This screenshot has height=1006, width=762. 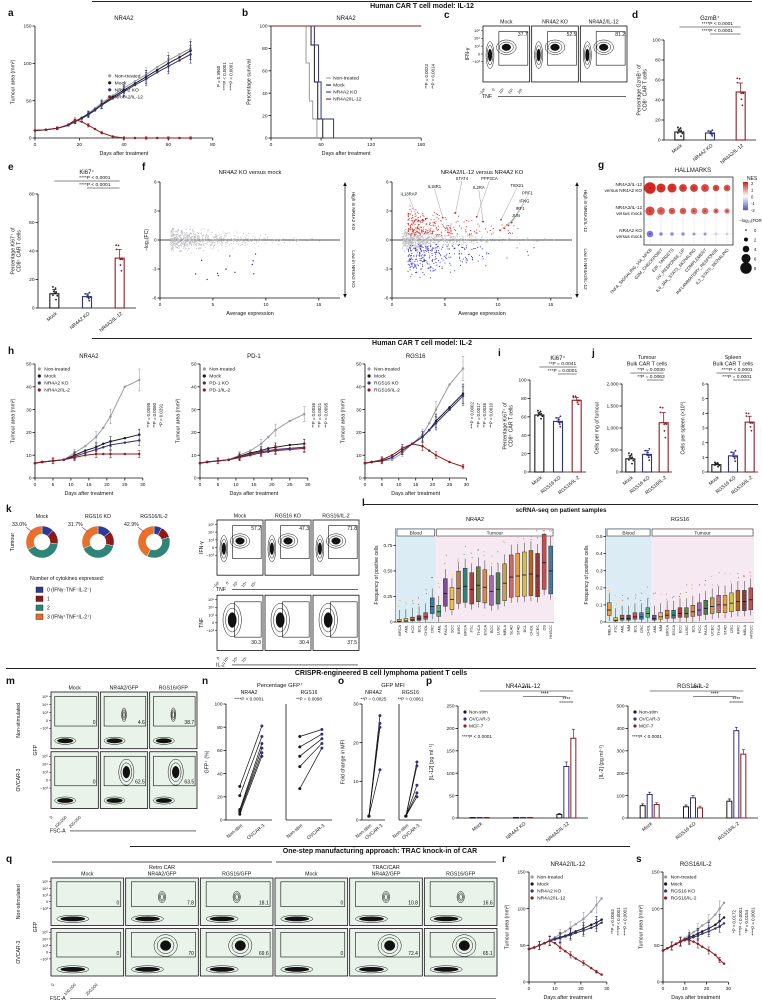 I want to click on svg-text: 70, so click(x=191, y=954).